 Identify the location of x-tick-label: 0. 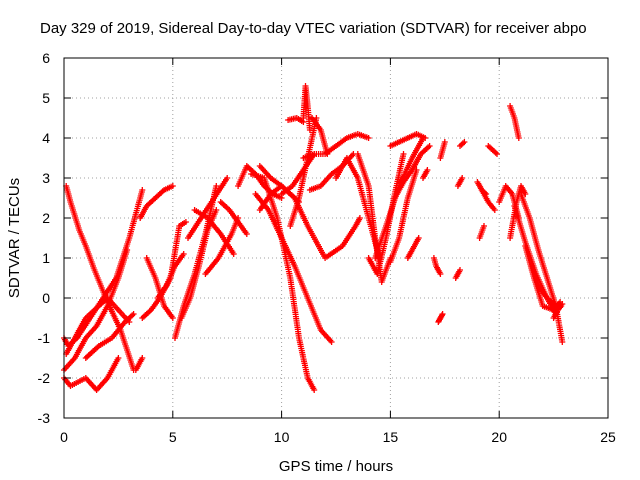
(64, 437).